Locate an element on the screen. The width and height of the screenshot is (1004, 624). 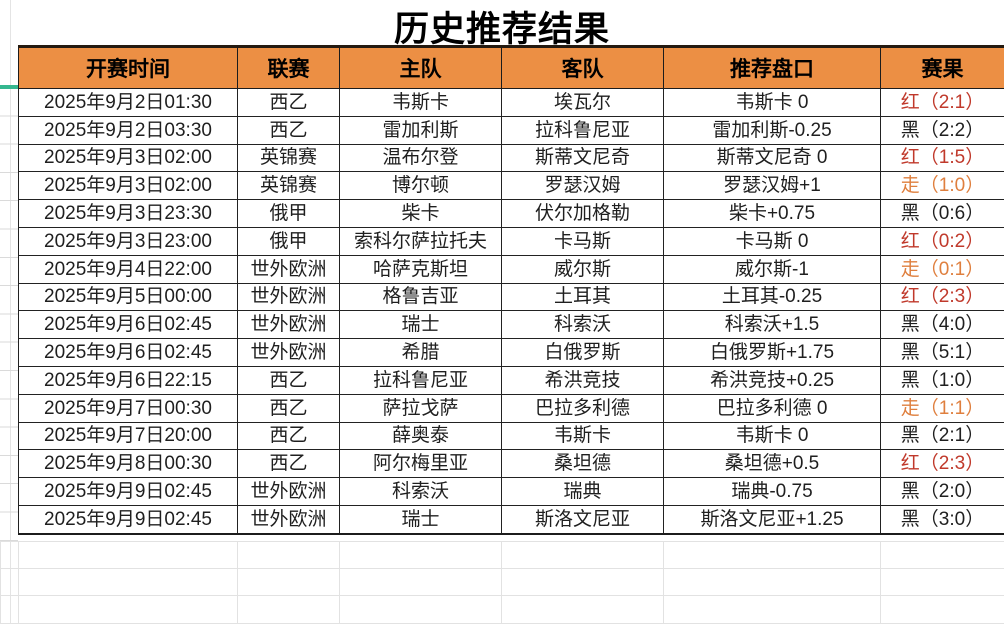
cell-away-team: 埃瓦尔 is located at coordinates (582, 102).